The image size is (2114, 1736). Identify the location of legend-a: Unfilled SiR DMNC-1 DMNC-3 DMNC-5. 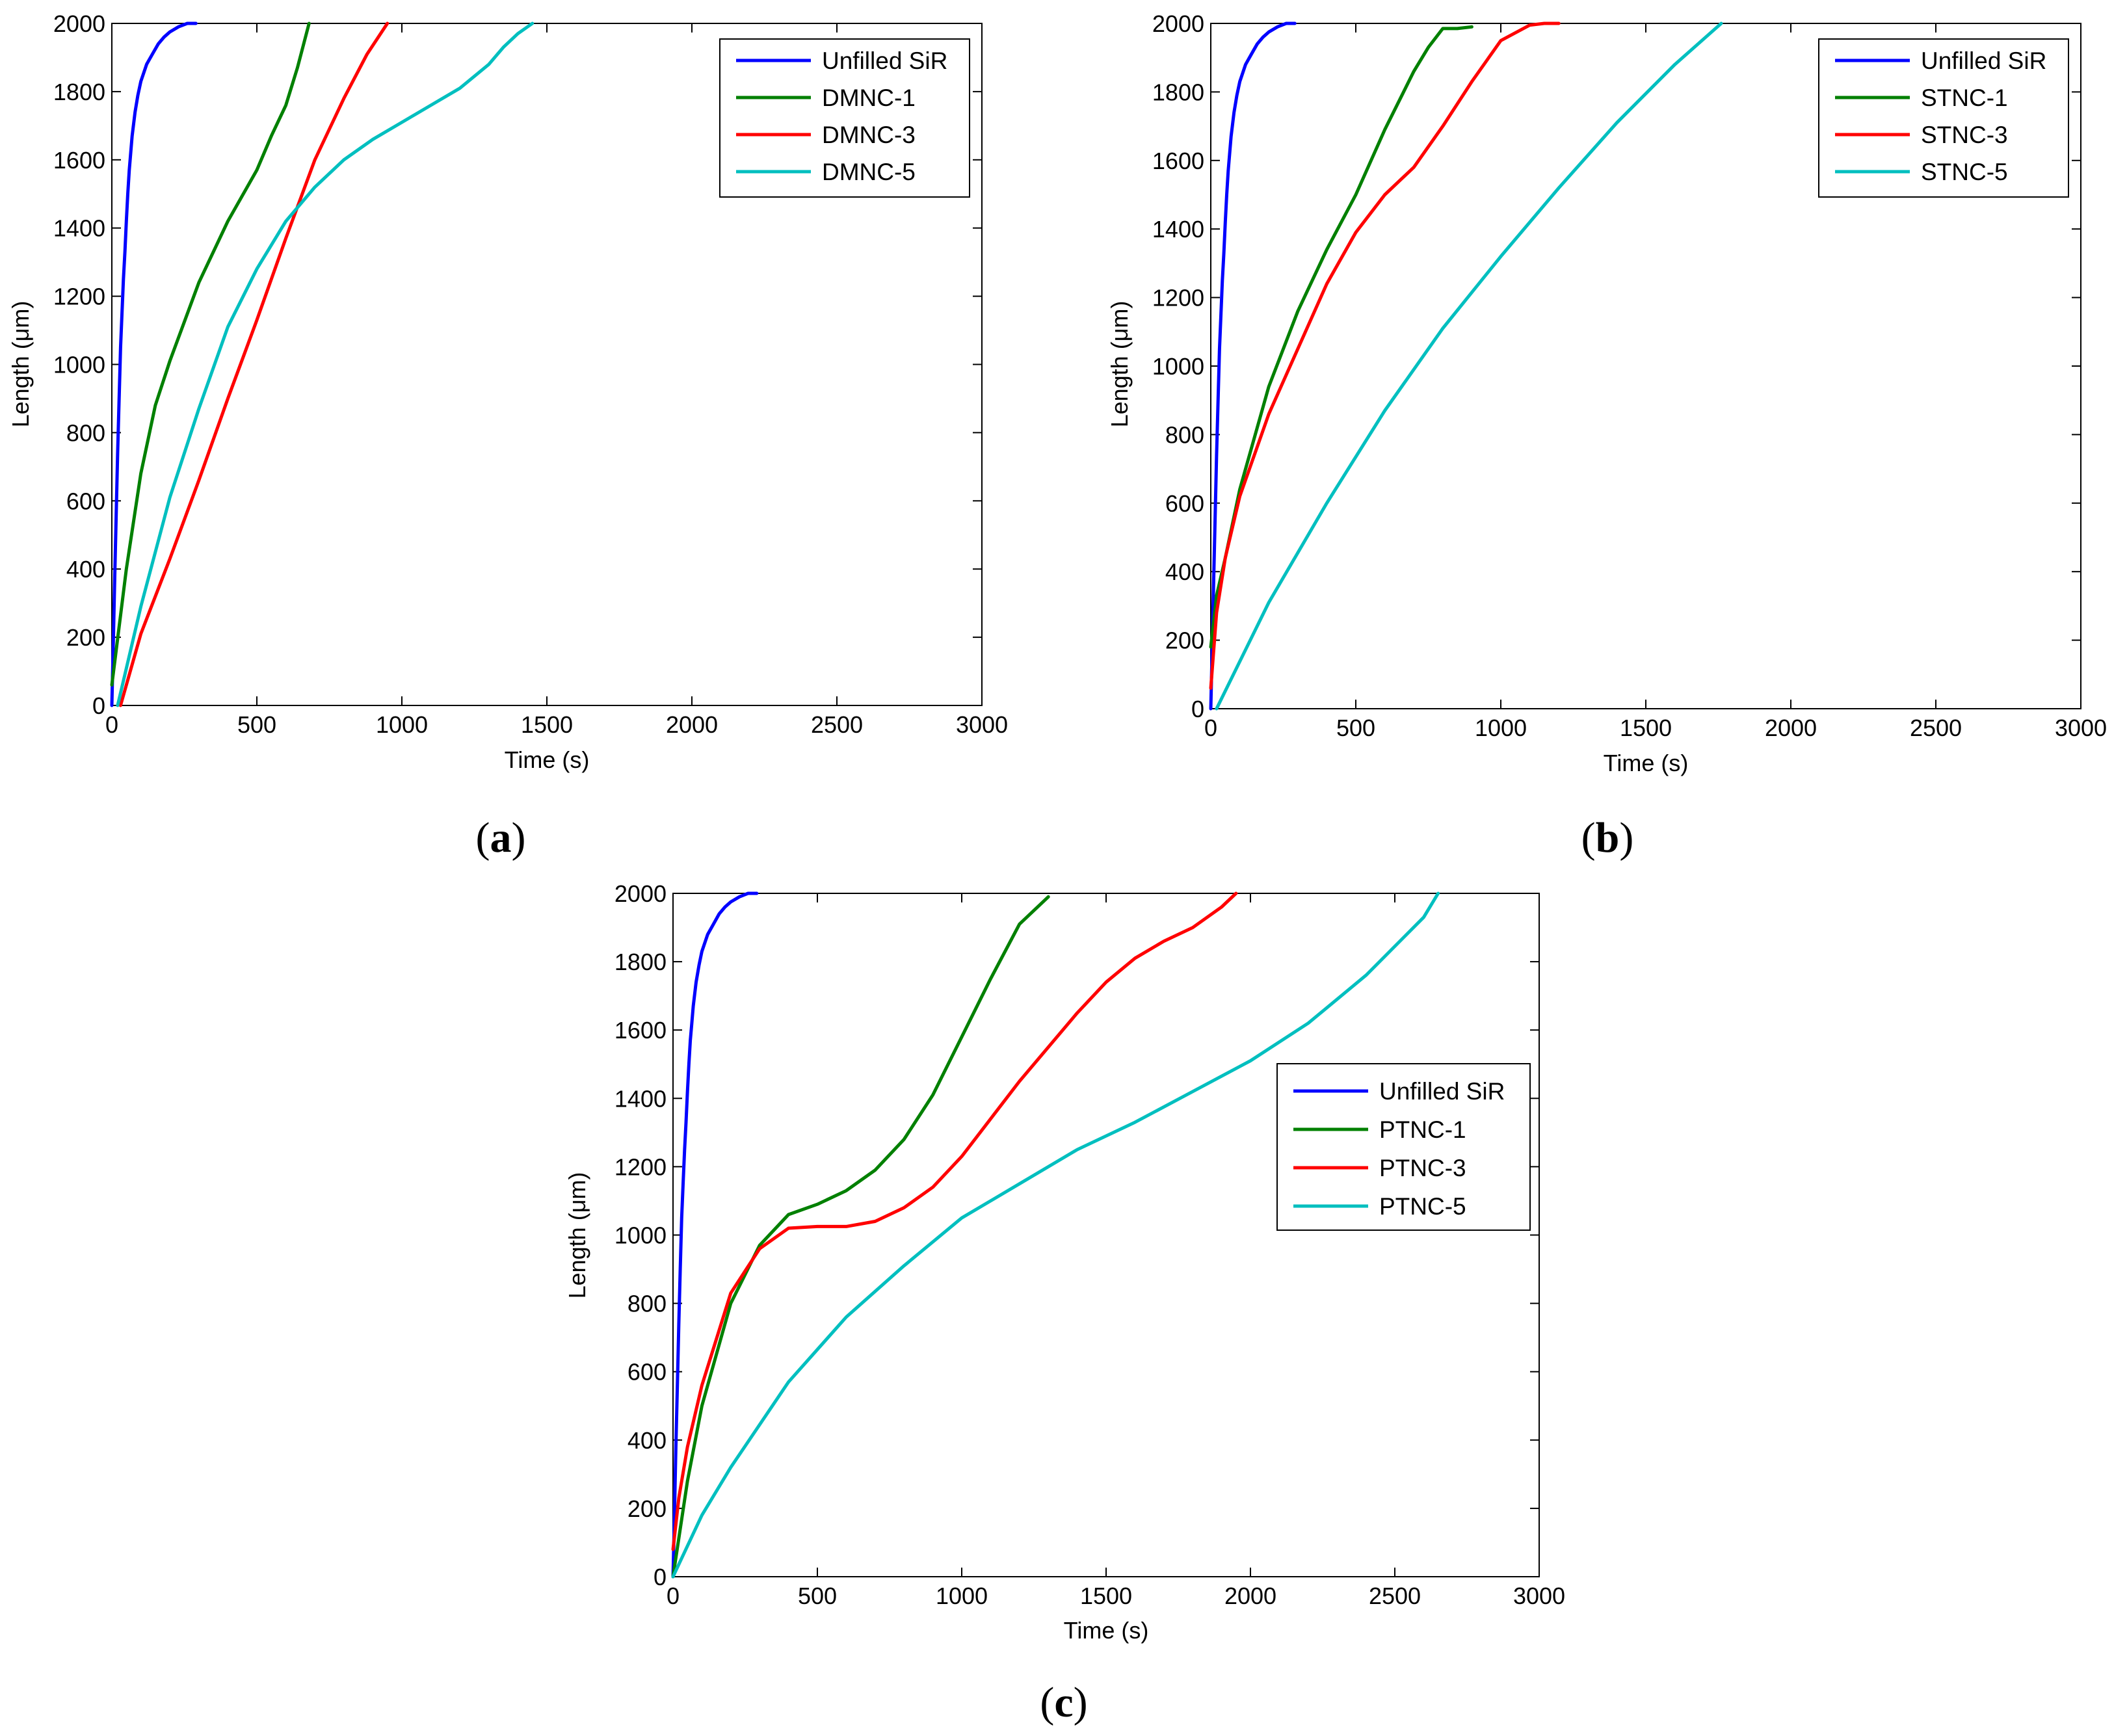
(845, 118).